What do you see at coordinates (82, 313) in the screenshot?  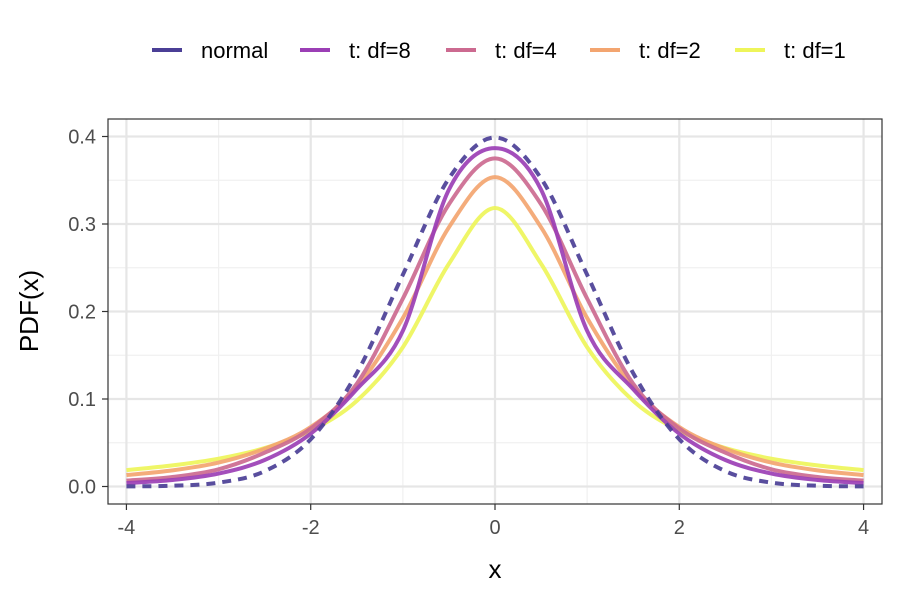 I see `y-tick-label: 0.2` at bounding box center [82, 313].